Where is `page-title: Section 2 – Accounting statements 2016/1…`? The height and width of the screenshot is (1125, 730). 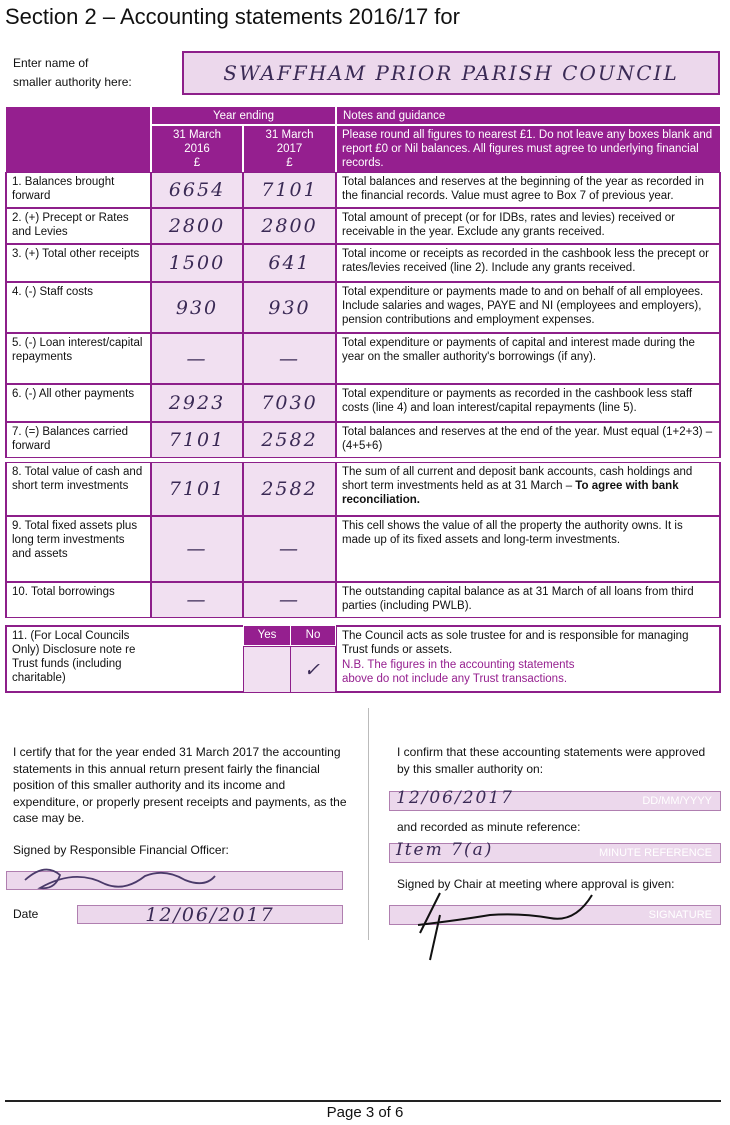
page-title: Section 2 – Accounting statements 2016/1… is located at coordinates (232, 16).